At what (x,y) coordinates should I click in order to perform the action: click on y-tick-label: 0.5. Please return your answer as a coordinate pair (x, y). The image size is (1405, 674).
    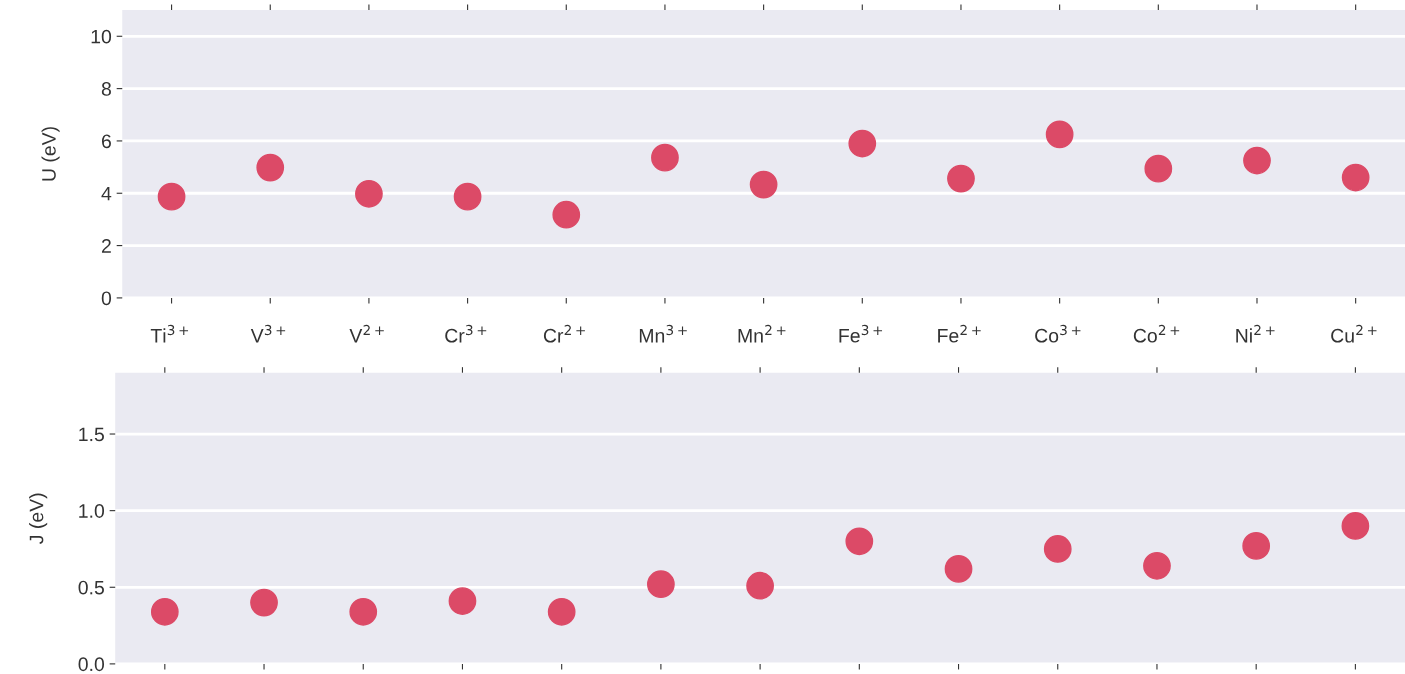
    Looking at the image, I should click on (91, 587).